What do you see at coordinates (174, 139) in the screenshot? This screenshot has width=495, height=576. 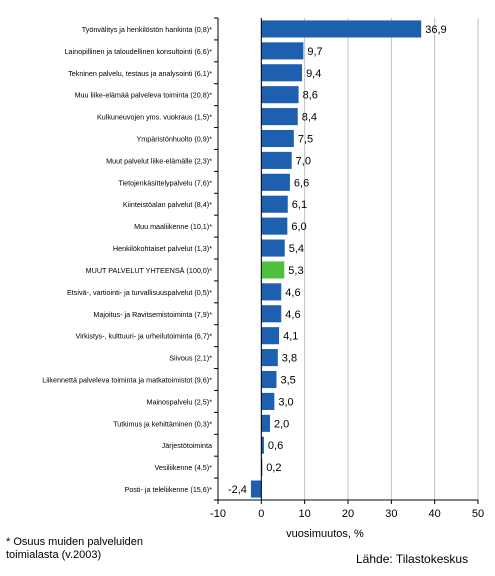 I see `category-label: Ympäristönhuolto (0,9)*` at bounding box center [174, 139].